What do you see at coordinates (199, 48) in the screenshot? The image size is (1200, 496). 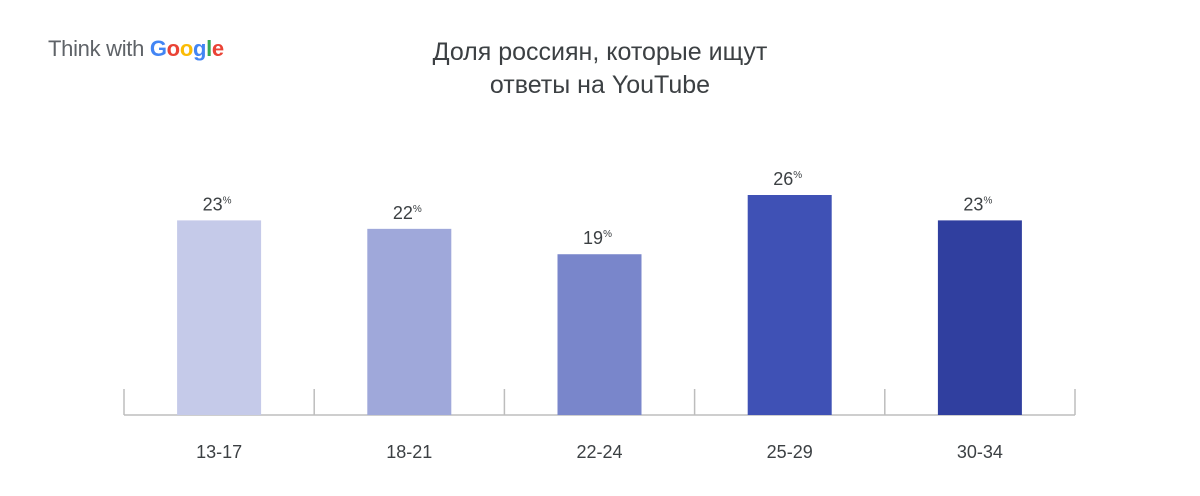 I see `google-letter-4: g` at bounding box center [199, 48].